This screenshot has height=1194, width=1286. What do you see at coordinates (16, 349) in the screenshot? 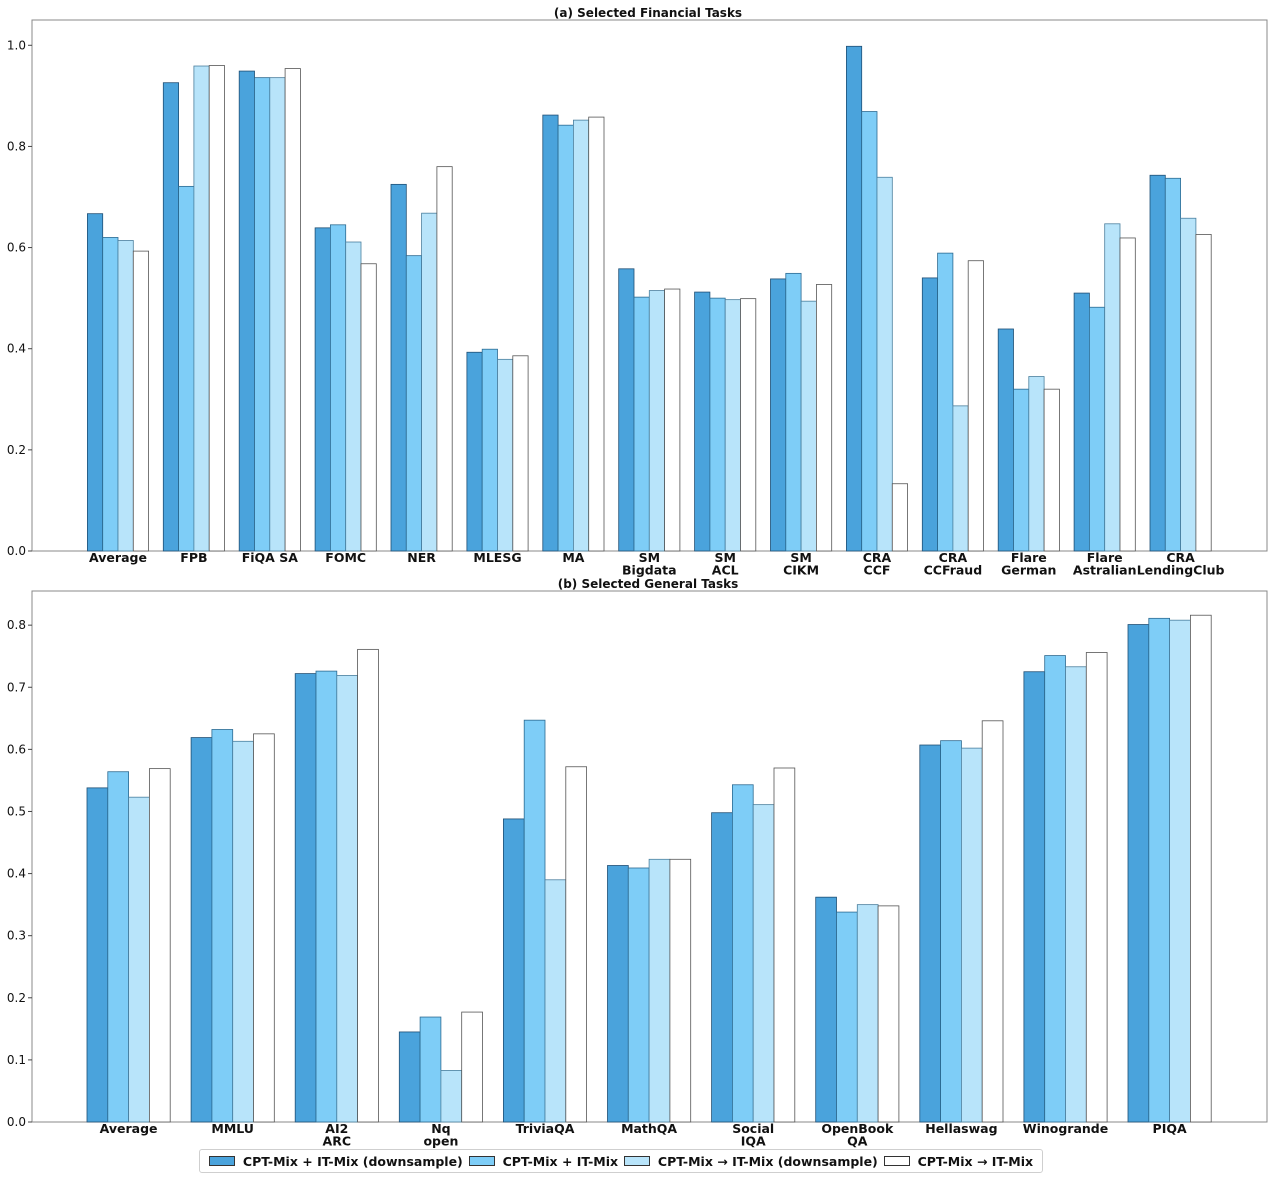
I see `y-tick-label: 0.4` at bounding box center [16, 349].